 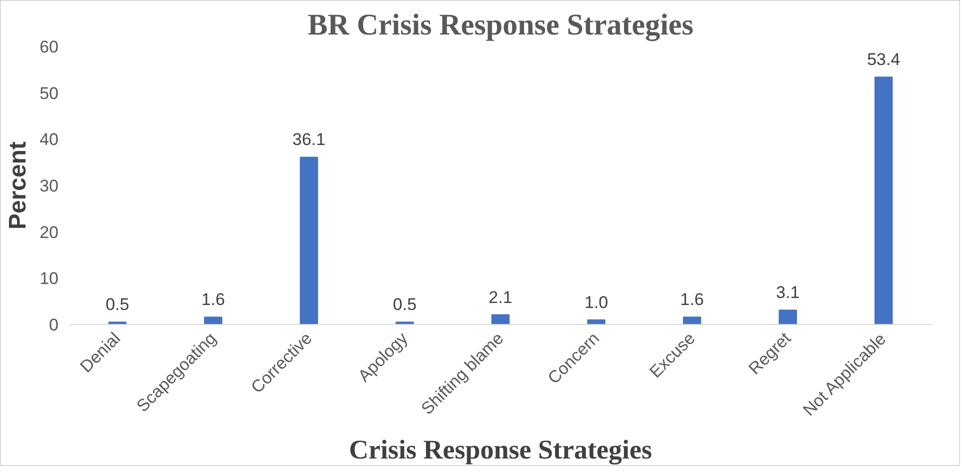 What do you see at coordinates (49, 232) in the screenshot?
I see `y-tick-label: 20` at bounding box center [49, 232].